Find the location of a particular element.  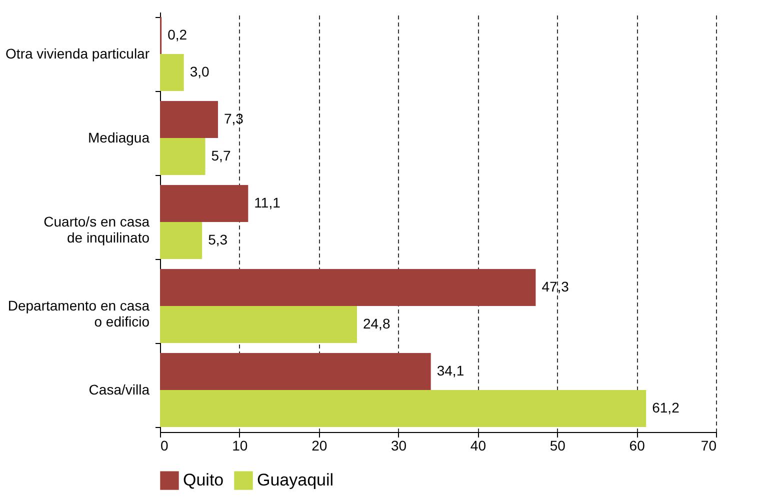

x-tick-label: 20 is located at coordinates (320, 446).